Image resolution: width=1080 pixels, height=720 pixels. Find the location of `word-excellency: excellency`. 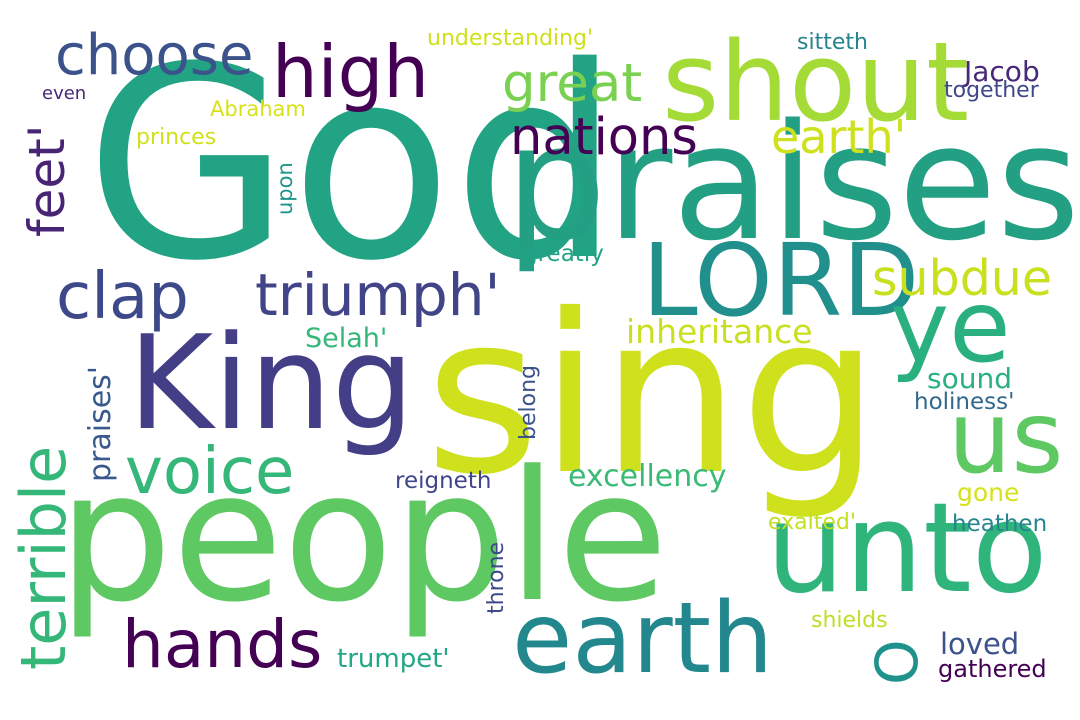

word-excellency: excellency is located at coordinates (647, 476).